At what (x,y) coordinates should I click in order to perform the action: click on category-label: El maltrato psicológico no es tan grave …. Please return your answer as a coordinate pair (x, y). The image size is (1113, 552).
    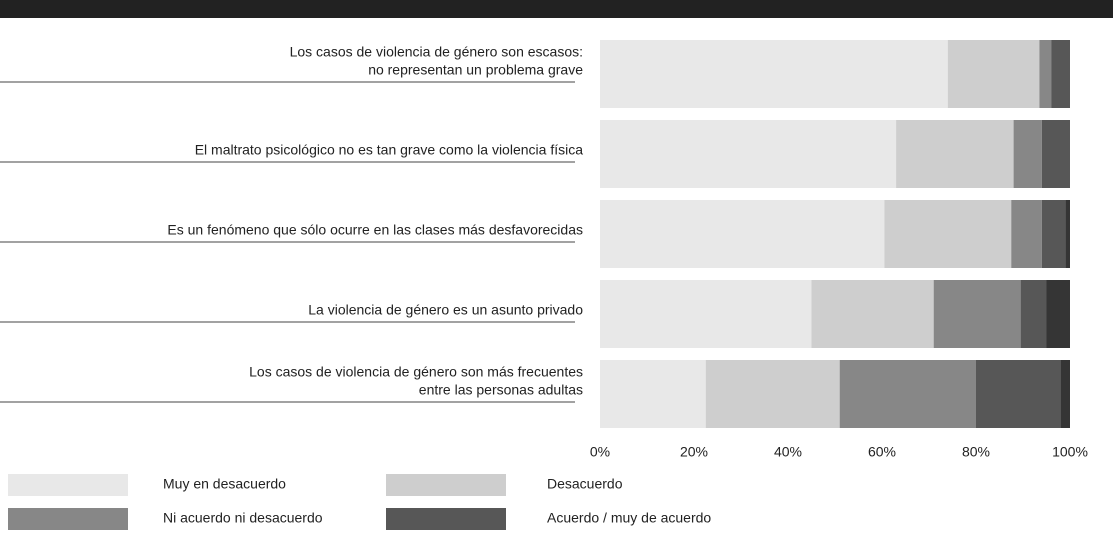
    Looking at the image, I should click on (389, 150).